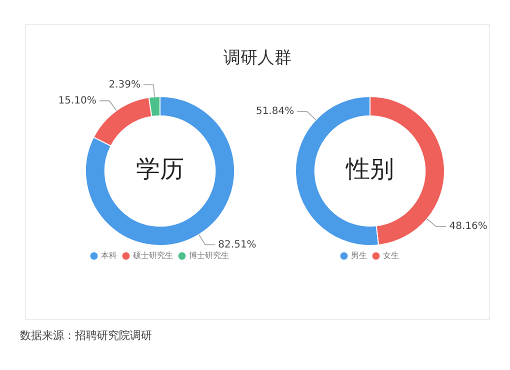 The width and height of the screenshot is (510, 370). I want to click on data-label: 15.10%, so click(77, 100).